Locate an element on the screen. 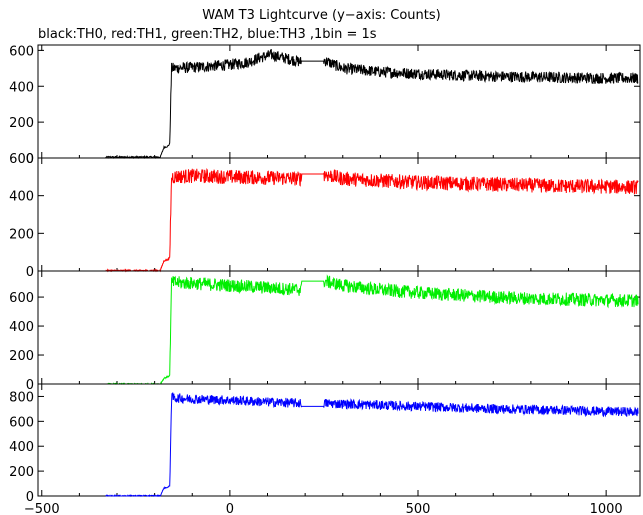 This screenshot has height=515, width=643. y-tick-label-th0-600: 600 is located at coordinates (21, 51).